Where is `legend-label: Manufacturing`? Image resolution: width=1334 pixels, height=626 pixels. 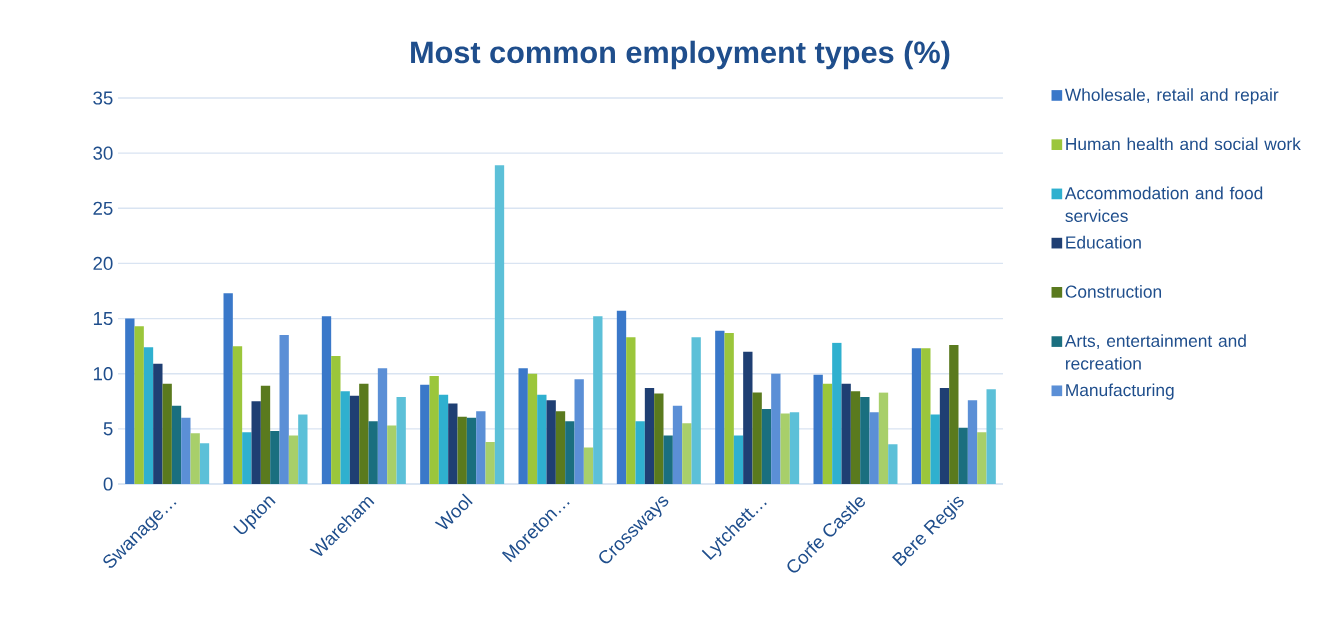 legend-label: Manufacturing is located at coordinates (1120, 391).